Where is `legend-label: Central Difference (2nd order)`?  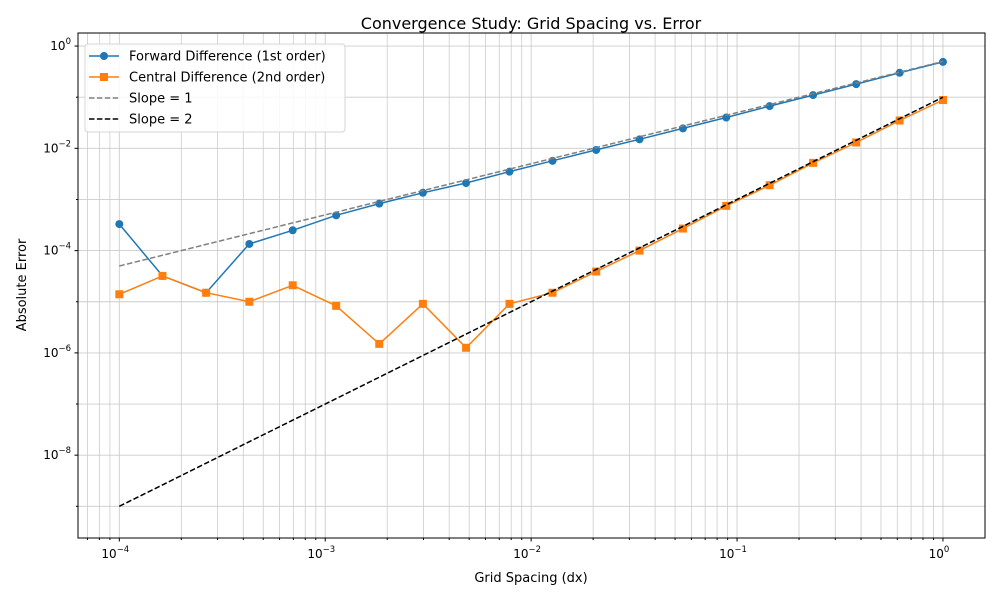
legend-label: Central Difference (2nd order) is located at coordinates (227, 78).